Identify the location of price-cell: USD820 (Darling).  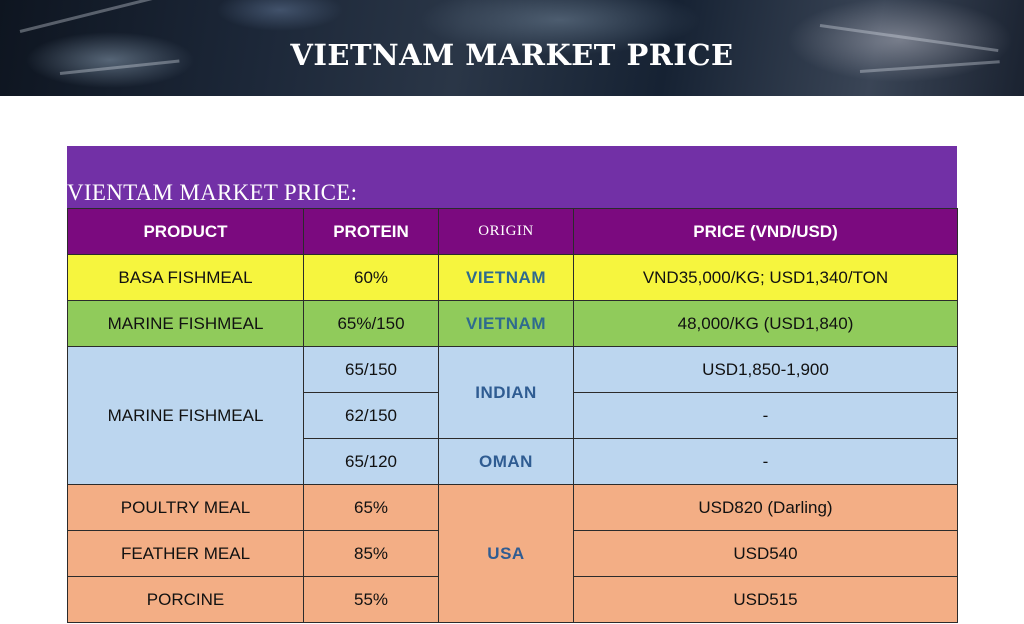
(765, 507).